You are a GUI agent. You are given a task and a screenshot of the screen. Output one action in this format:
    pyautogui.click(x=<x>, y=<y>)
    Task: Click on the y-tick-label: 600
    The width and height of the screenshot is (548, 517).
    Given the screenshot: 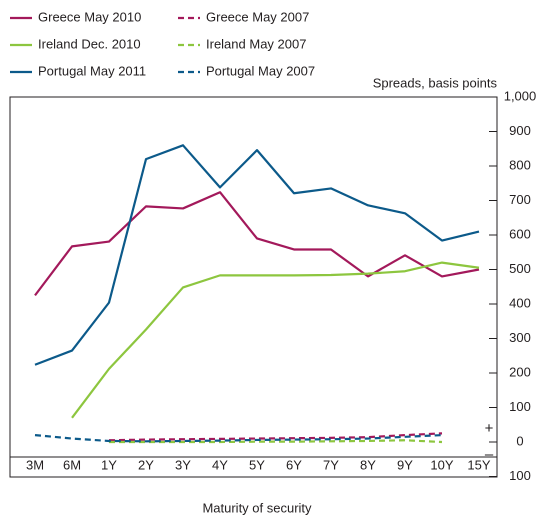 What is the action you would take?
    pyautogui.click(x=520, y=233)
    